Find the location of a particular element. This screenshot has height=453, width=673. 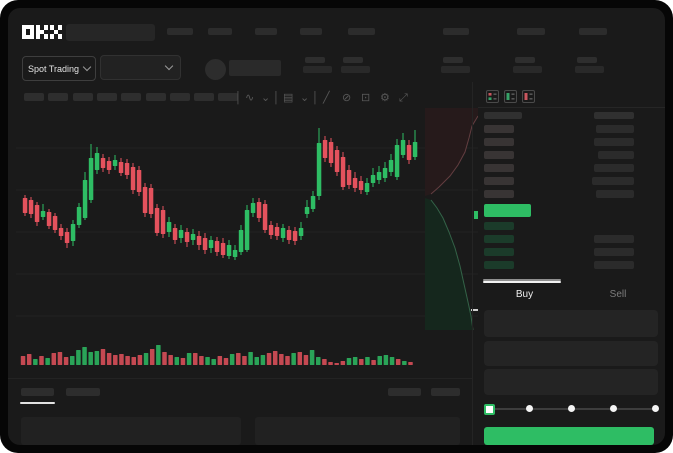

market-type-label: Spot Trading is located at coordinates (53, 68).